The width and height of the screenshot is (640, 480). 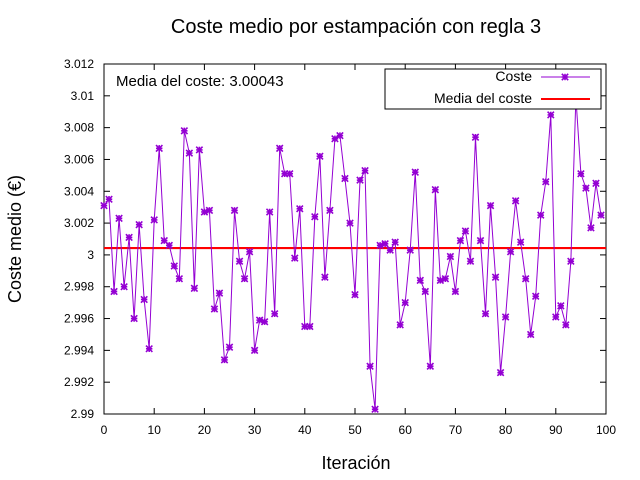 I want to click on y-tick-label: 3.002, so click(x=79, y=223).